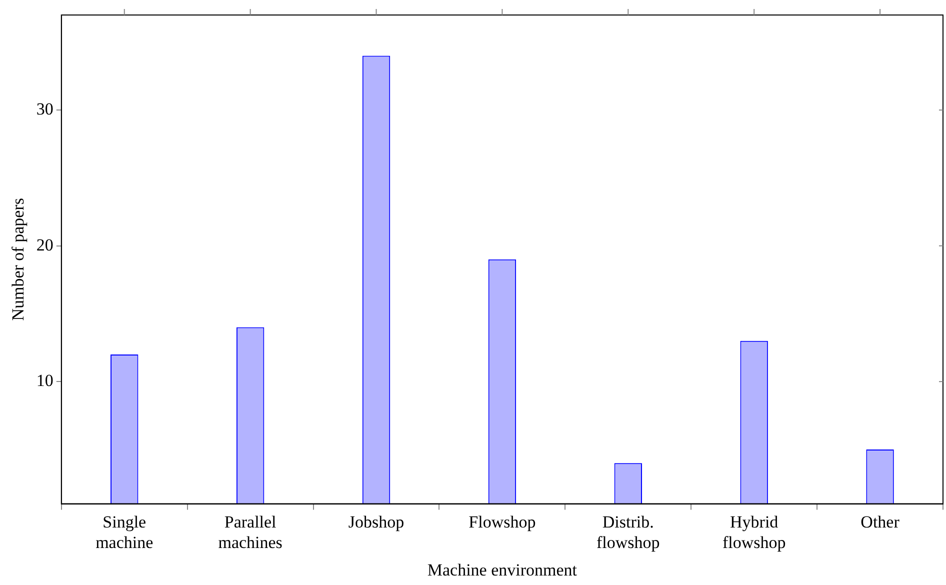 Image resolution: width=946 pixels, height=585 pixels. I want to click on x-tick-label: Other, so click(880, 522).